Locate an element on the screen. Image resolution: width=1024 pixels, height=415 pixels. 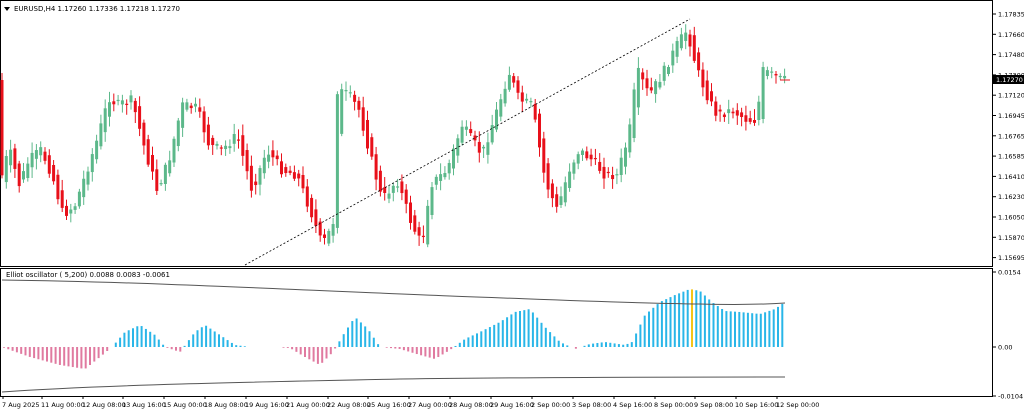
time-axis-label: 7 Aug 2025 is located at coordinates (21, 405).